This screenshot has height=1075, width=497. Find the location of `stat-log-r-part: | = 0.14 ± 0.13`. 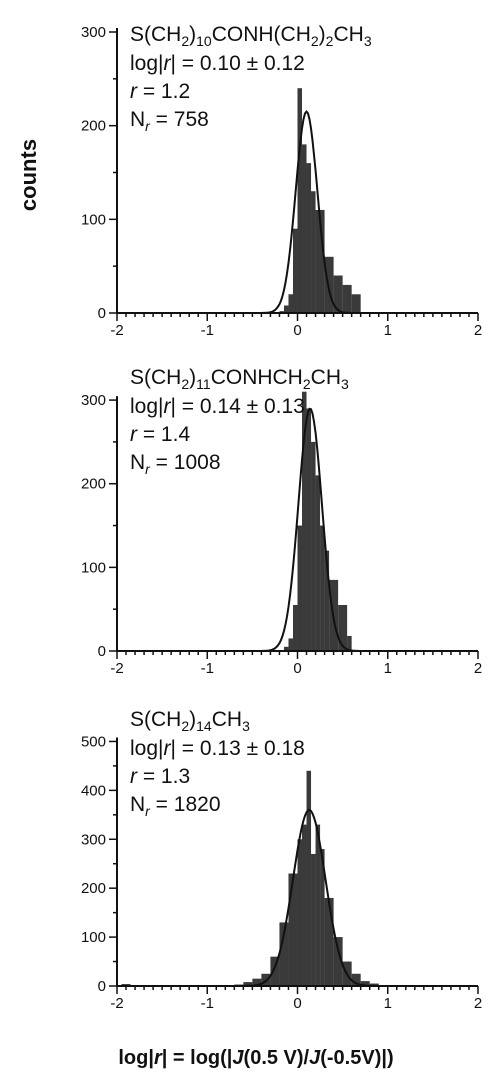

stat-log-r-part: | = 0.14 ± 0.13 is located at coordinates (237, 406).